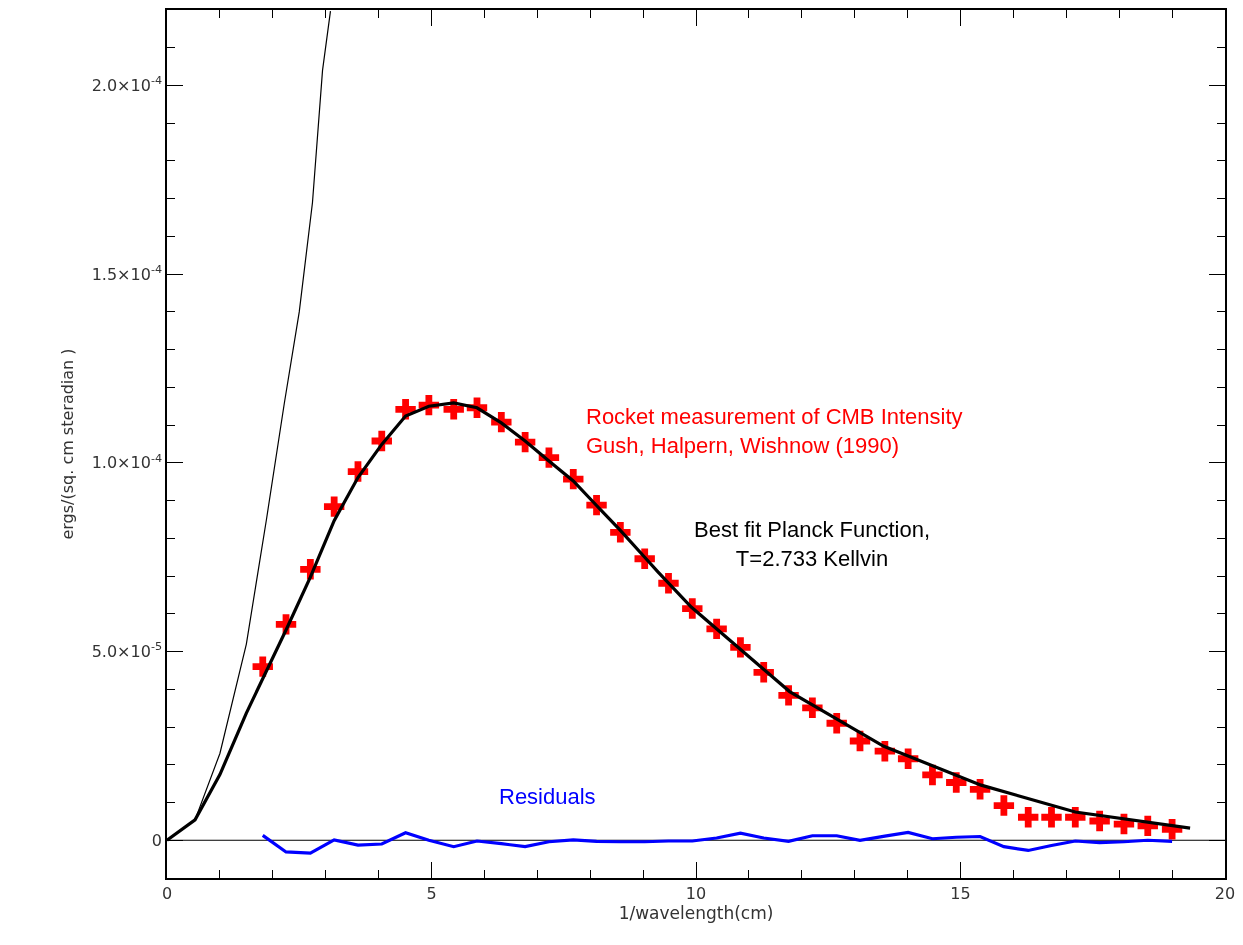 The height and width of the screenshot is (945, 1243). I want to click on y-tick-label: 1.0×10$^{-4}$, so click(127, 462).